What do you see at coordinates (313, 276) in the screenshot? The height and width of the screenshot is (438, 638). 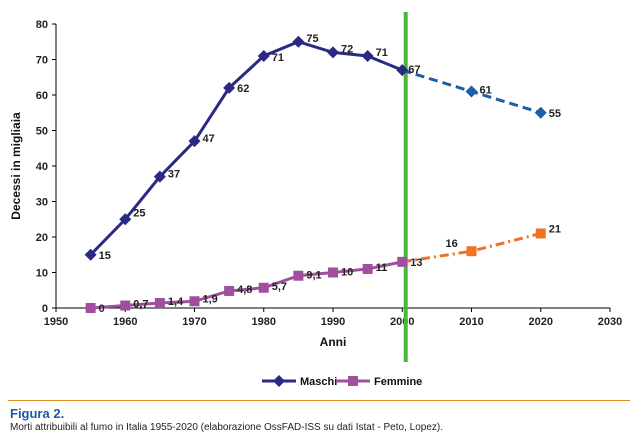 I see `femmine-value-label: 9,1` at bounding box center [313, 276].